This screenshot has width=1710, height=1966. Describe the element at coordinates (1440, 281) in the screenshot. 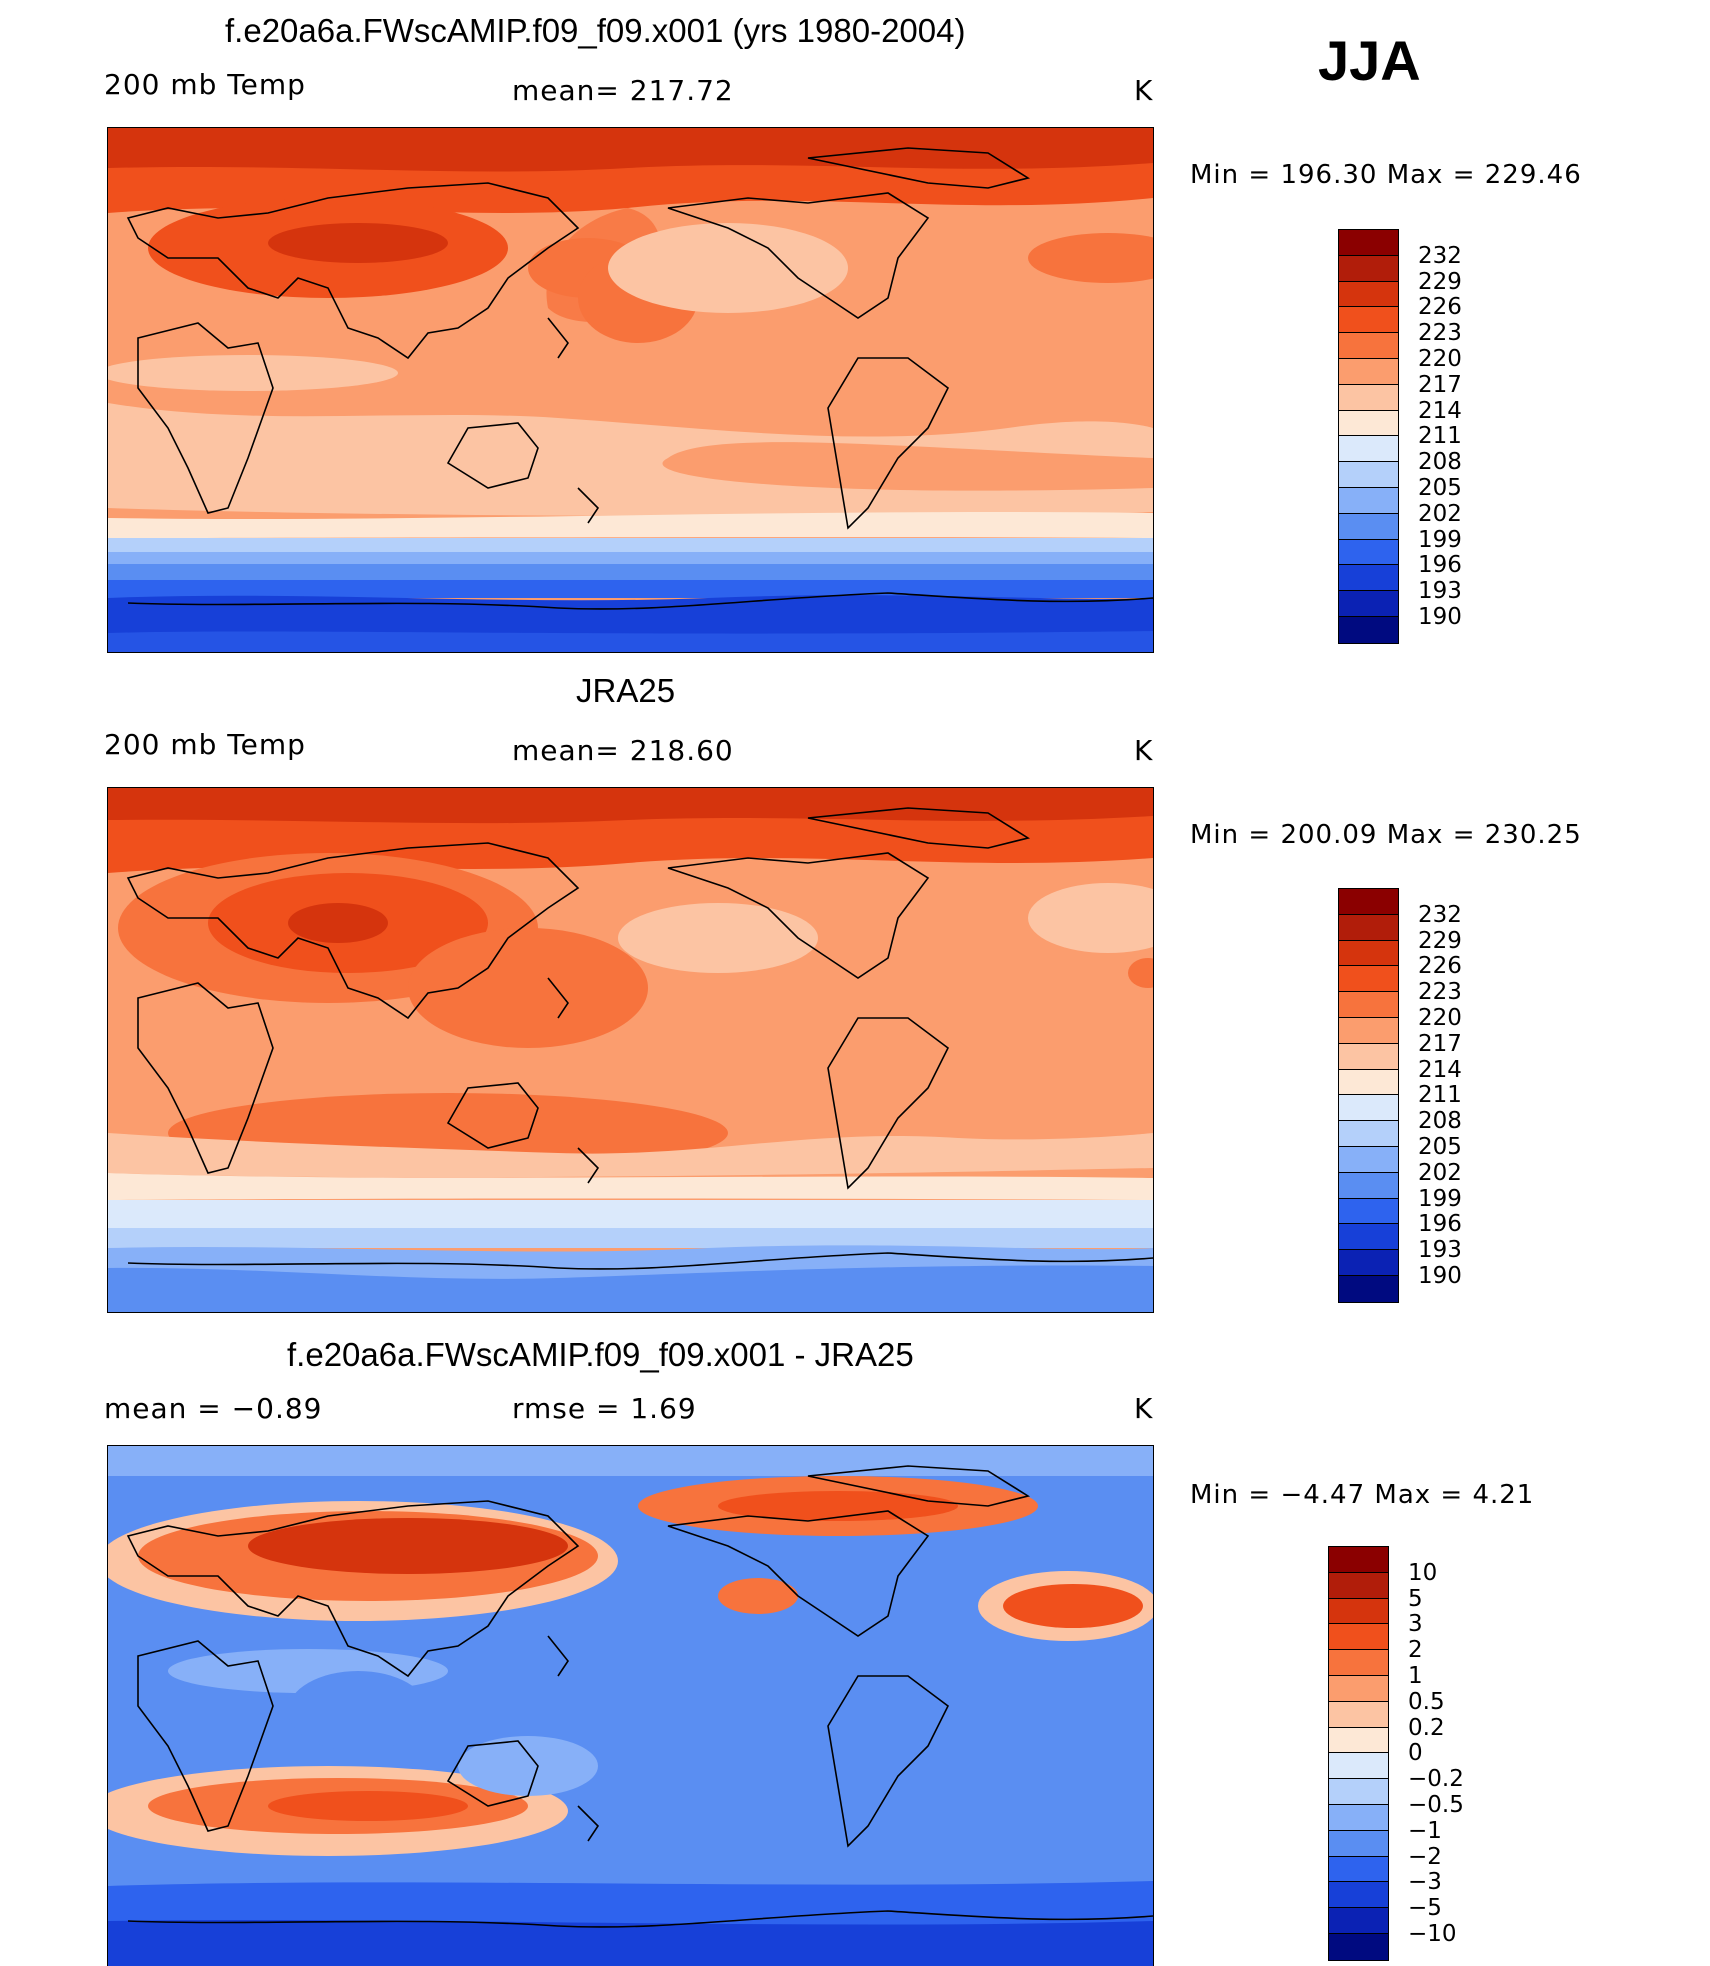

I see `colorbar-tick-label: 229` at that location.